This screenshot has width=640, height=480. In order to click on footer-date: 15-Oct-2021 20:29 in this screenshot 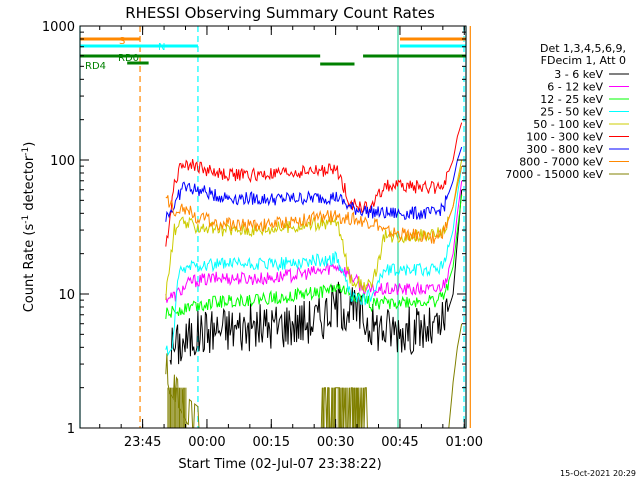, I will do `click(598, 473)`.